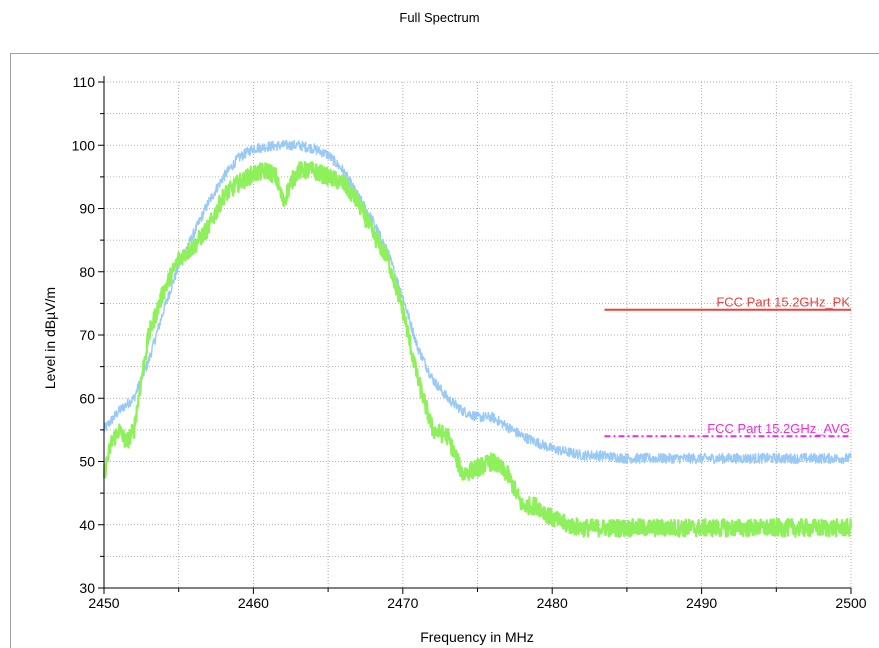  I want to click on y-tick-label: 90, so click(87, 209).